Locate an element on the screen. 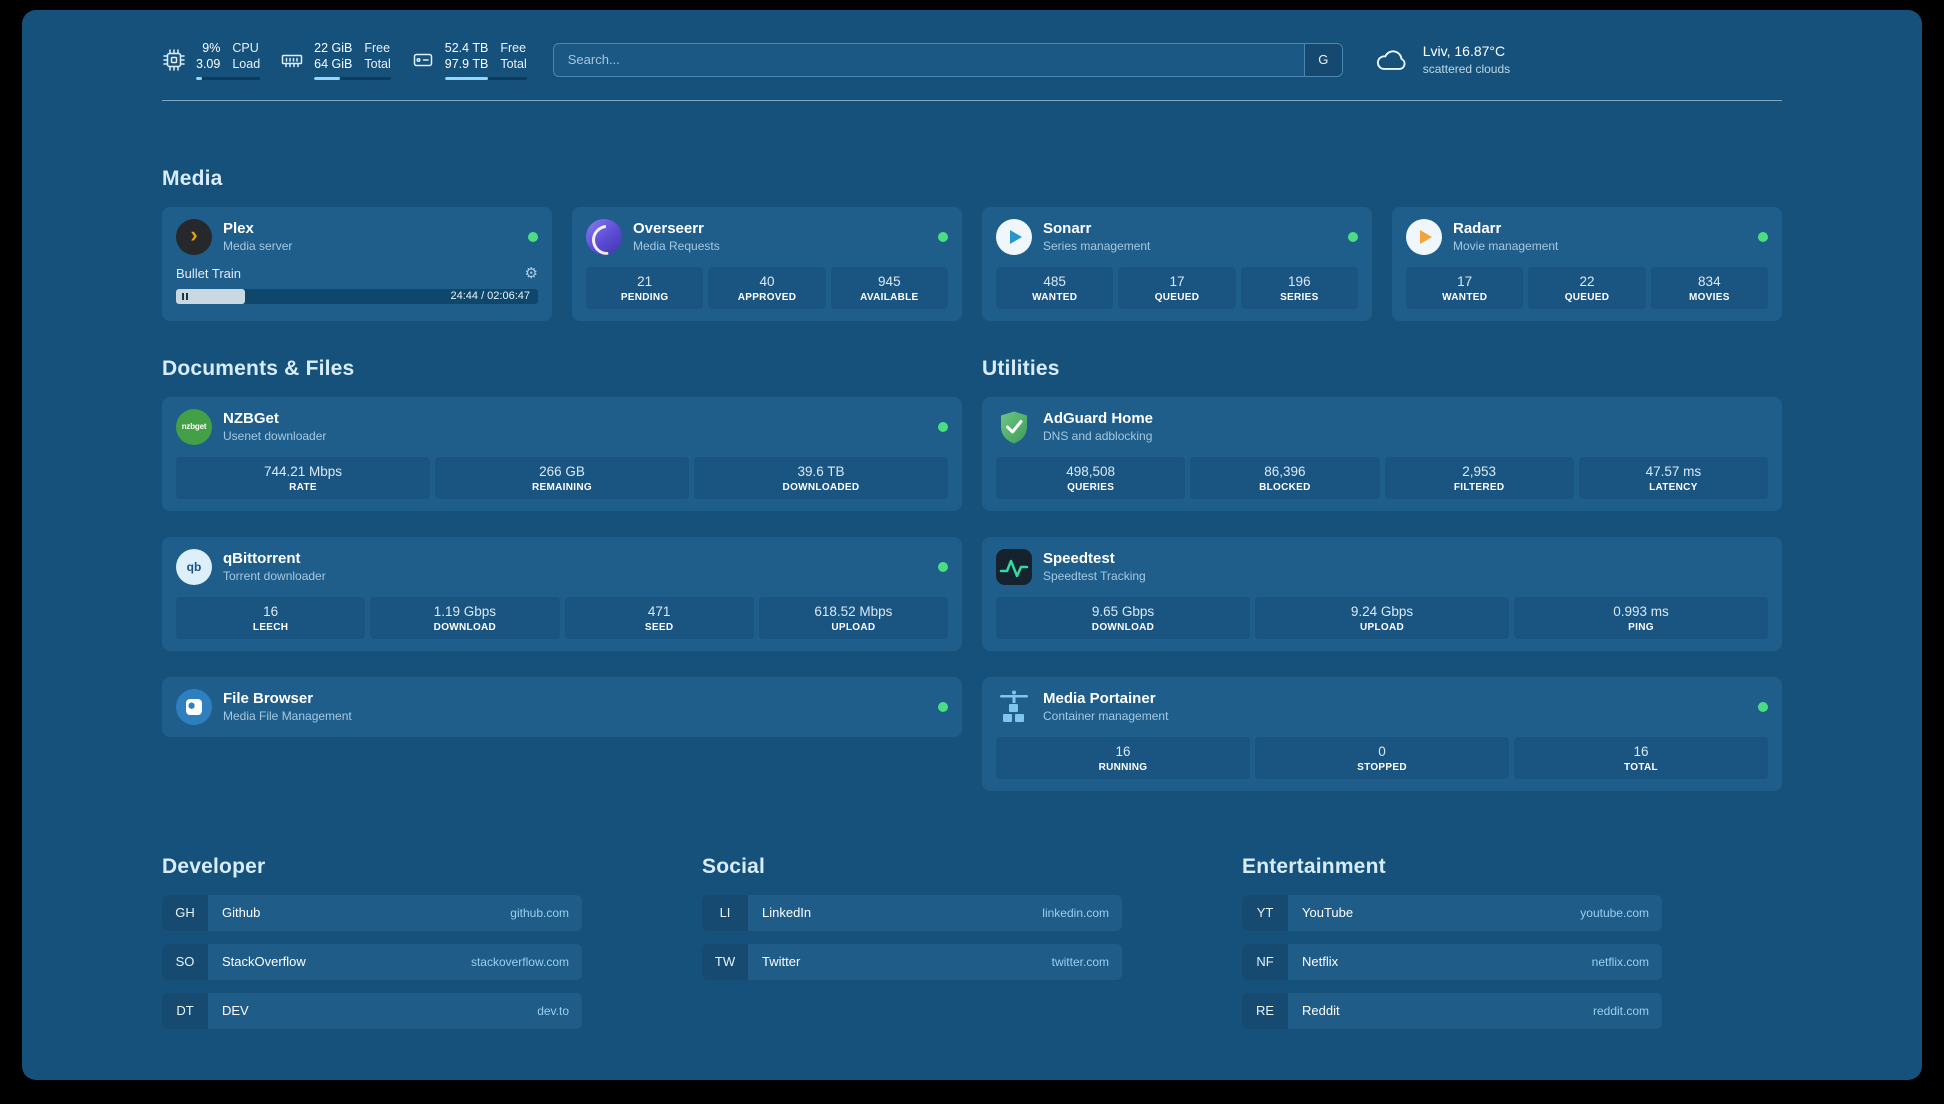  service-name: qBittorrent is located at coordinates (262, 558).